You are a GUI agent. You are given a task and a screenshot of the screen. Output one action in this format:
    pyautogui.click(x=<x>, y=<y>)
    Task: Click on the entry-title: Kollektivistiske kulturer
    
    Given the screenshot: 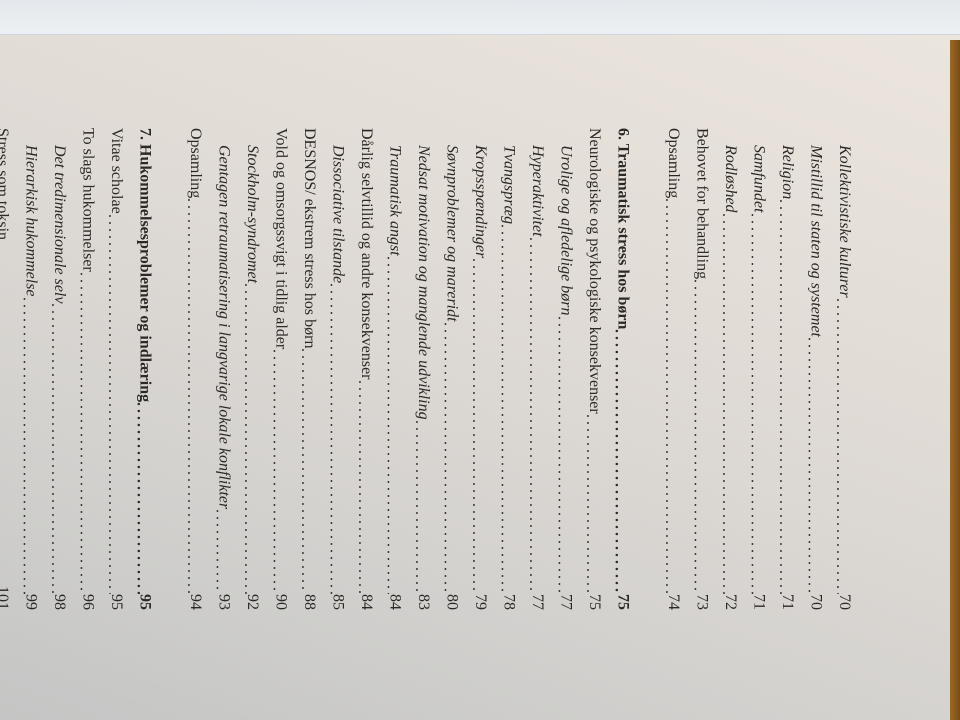 What is the action you would take?
    pyautogui.click(x=844, y=221)
    